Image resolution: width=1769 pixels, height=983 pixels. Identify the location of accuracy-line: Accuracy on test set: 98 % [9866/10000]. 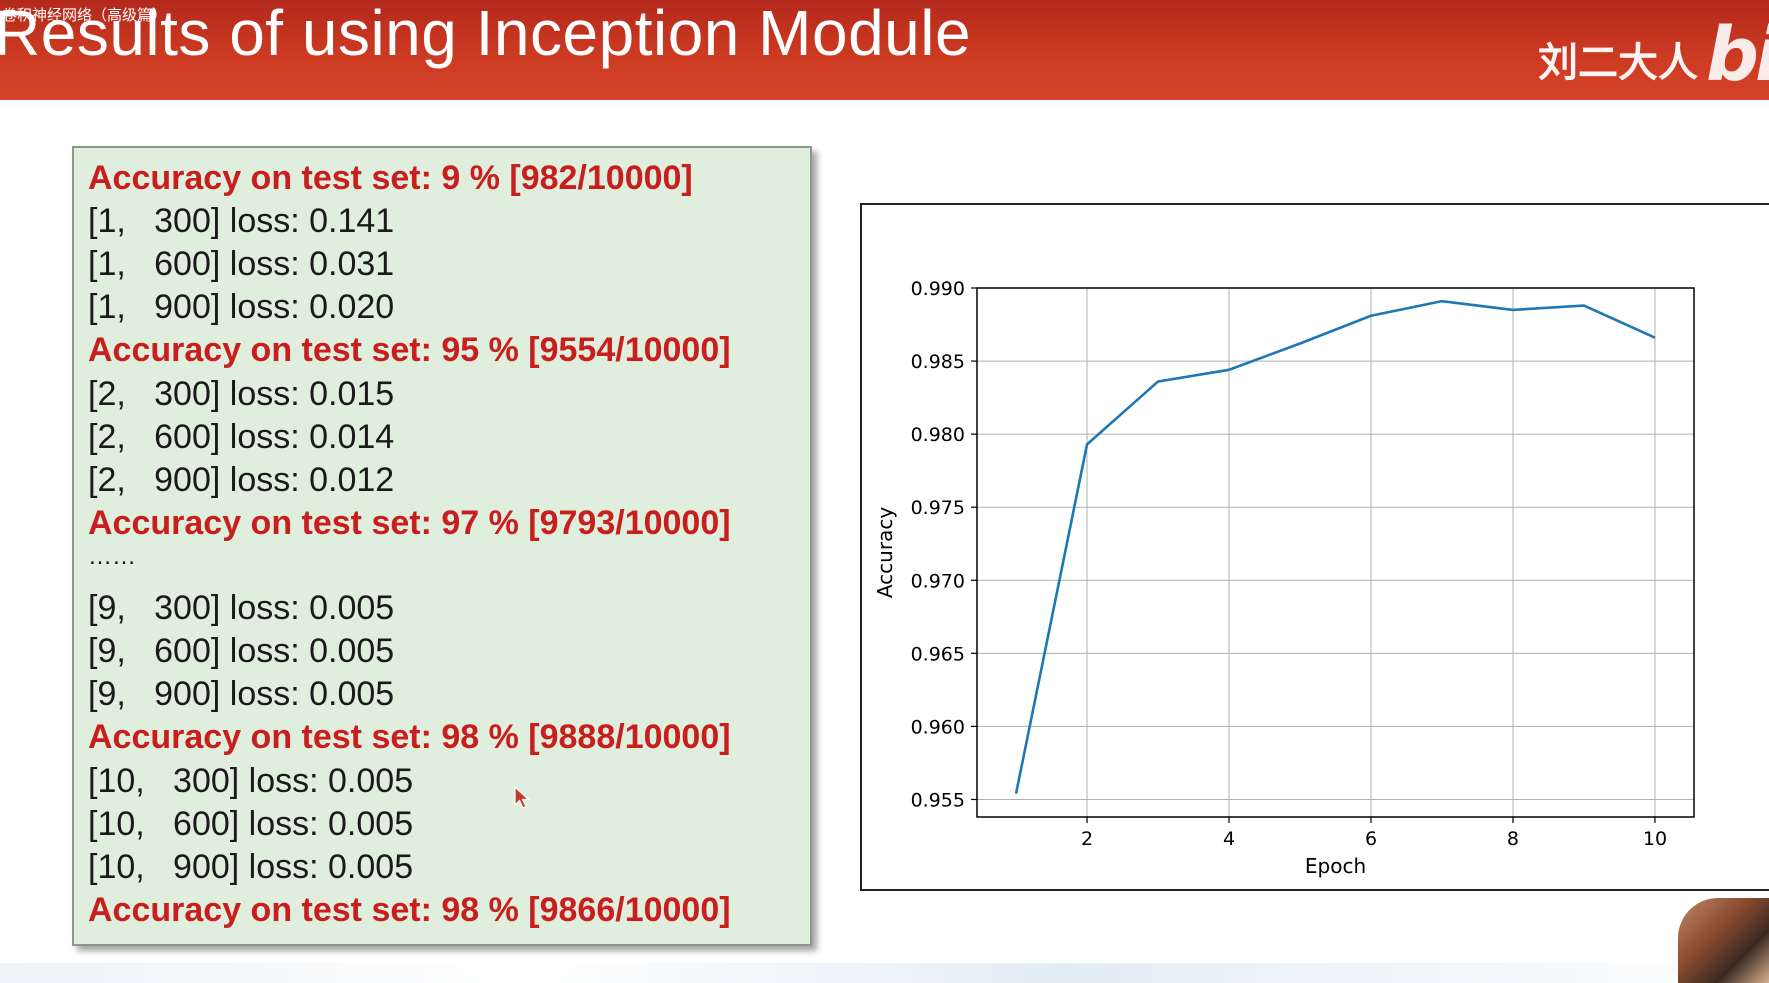
(409, 910).